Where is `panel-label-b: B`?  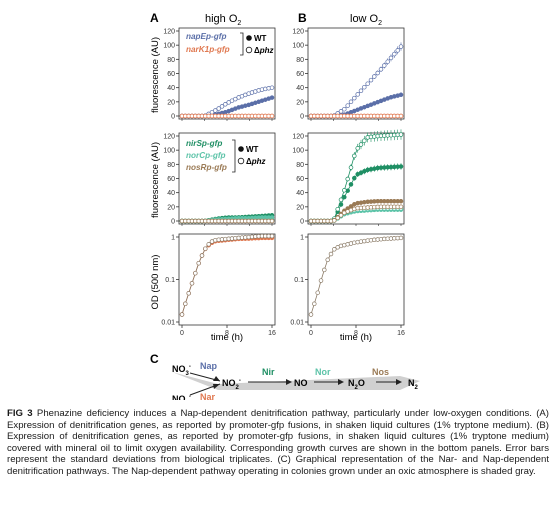
panel-label-b: B is located at coordinates (302, 18).